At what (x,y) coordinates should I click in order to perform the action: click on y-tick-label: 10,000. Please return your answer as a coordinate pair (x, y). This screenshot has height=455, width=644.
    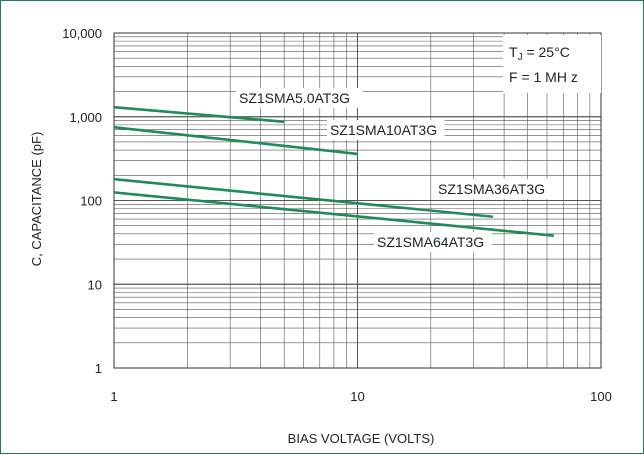
    Looking at the image, I should click on (82, 33).